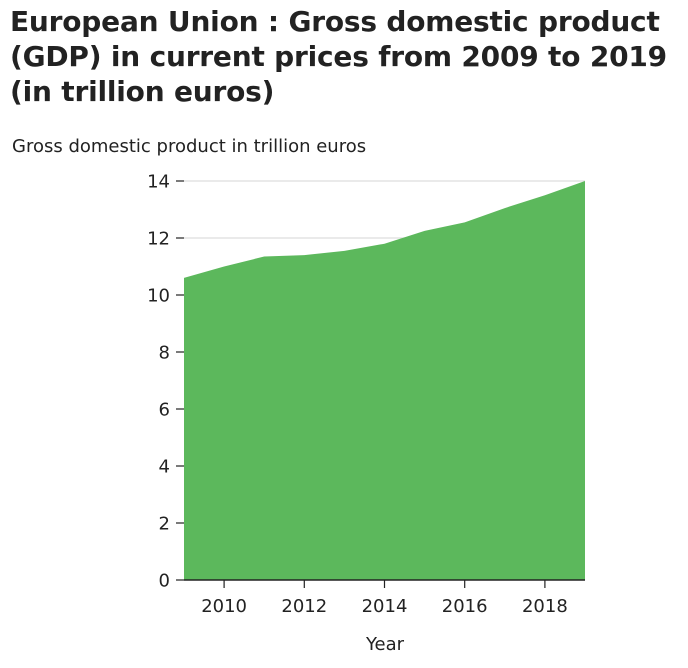 This screenshot has width=688, height=668. Describe the element at coordinates (158, 182) in the screenshot. I see `y-tick-label: 14` at that location.